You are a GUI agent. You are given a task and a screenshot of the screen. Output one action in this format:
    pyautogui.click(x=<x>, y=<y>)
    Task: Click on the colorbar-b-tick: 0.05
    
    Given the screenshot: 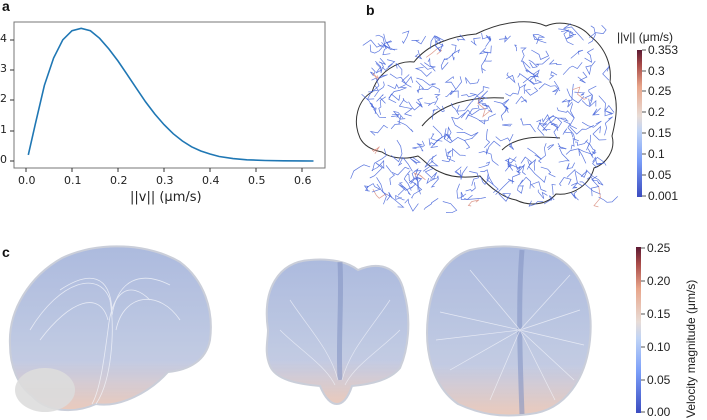 What is the action you would take?
    pyautogui.click(x=660, y=175)
    